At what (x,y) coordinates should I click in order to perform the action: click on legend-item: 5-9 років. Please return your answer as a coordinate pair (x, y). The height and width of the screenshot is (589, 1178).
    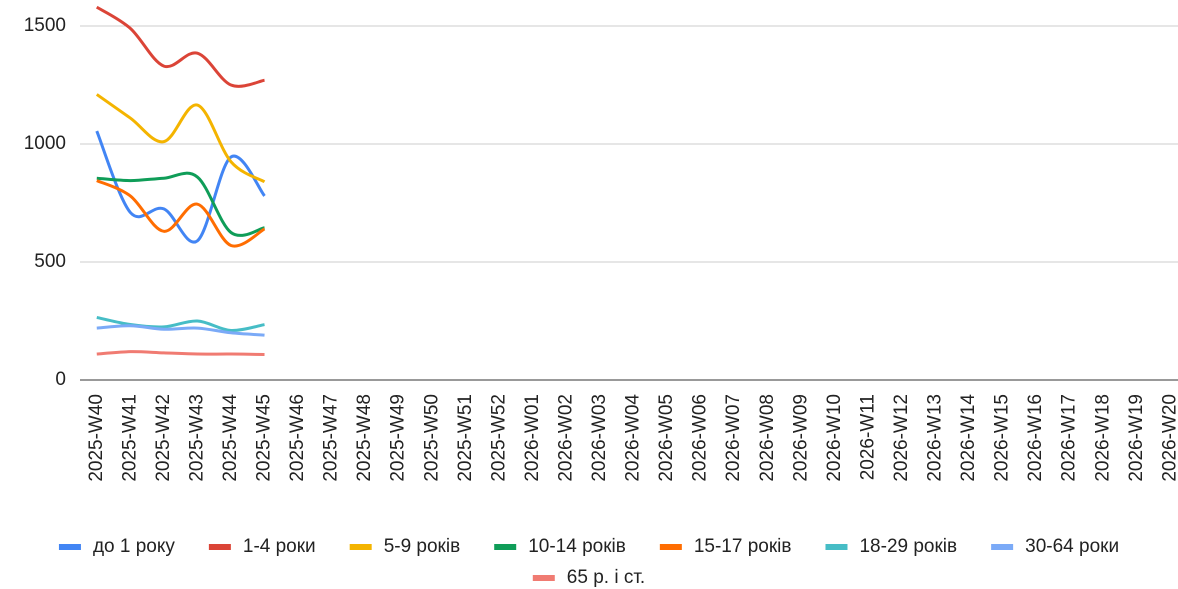
    Looking at the image, I should click on (405, 546).